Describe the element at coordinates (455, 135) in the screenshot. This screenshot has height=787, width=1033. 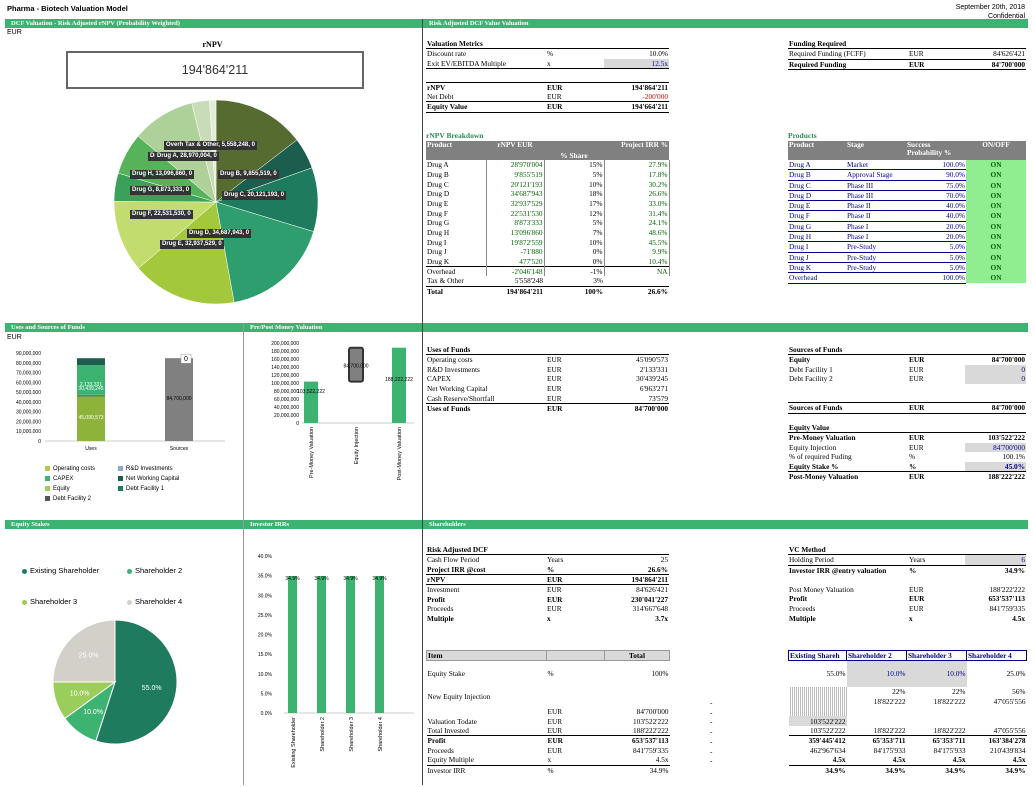
I see `breakdown-title: rNPV Breakdown` at that location.